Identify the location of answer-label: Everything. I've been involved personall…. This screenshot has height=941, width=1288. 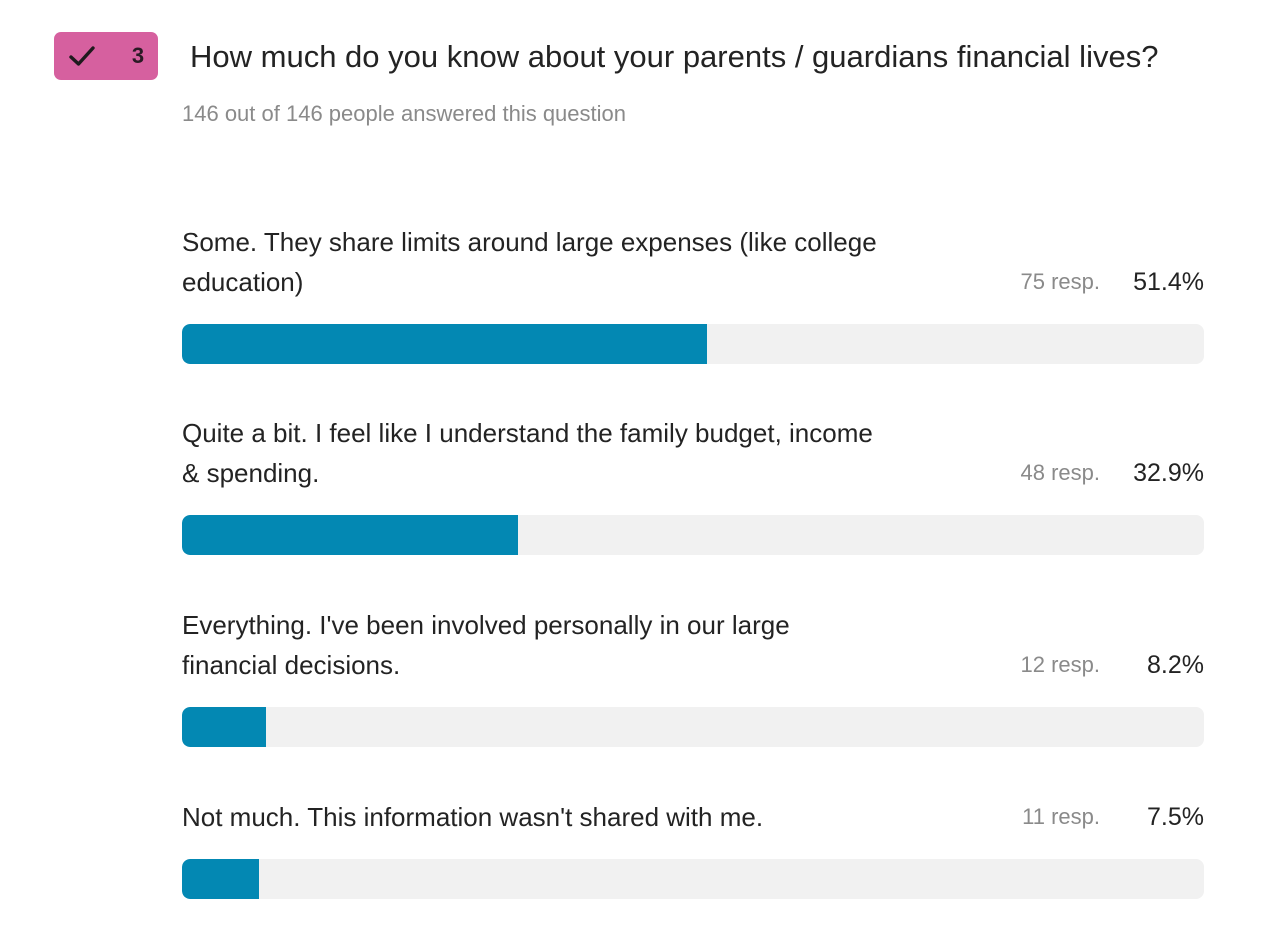
(486, 645).